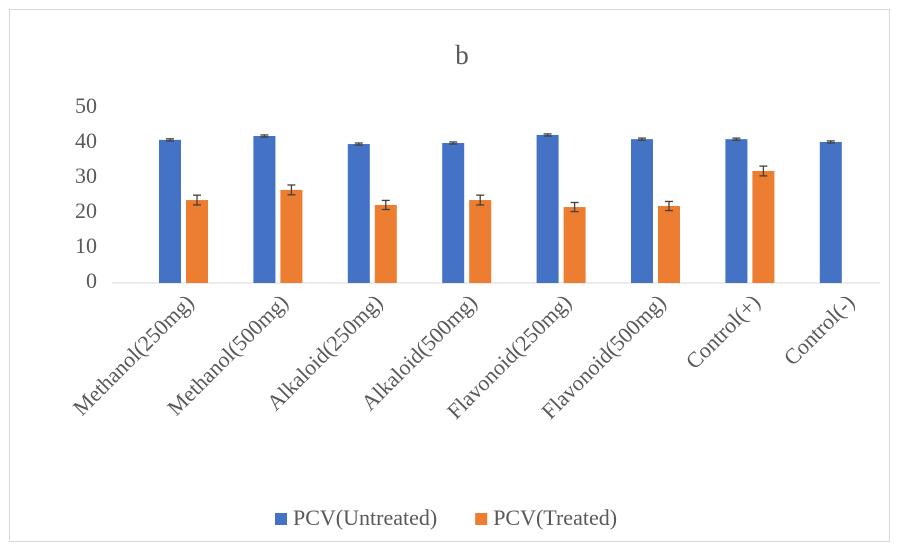  What do you see at coordinates (86, 140) in the screenshot?
I see `y-tick-label: 40` at bounding box center [86, 140].